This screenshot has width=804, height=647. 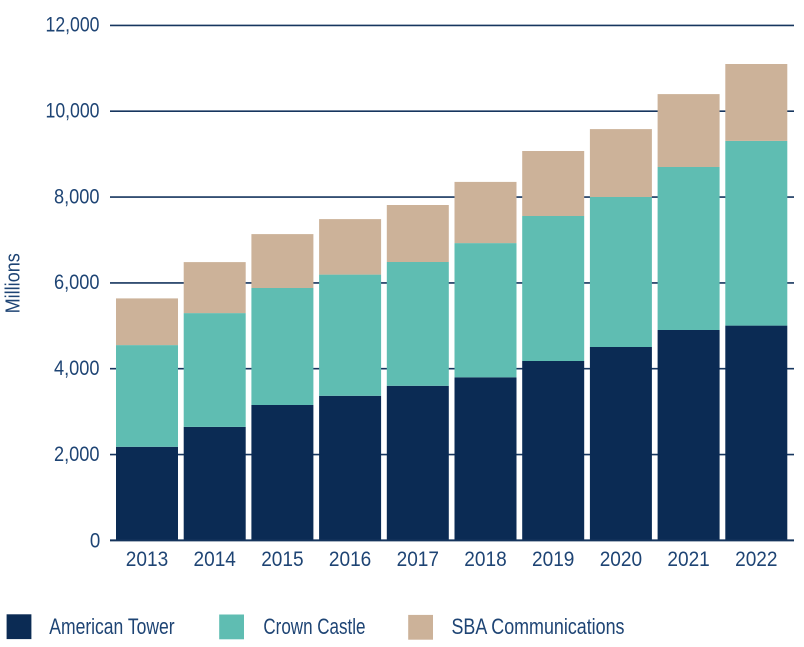 I want to click on svg-text: 2017, so click(x=418, y=559).